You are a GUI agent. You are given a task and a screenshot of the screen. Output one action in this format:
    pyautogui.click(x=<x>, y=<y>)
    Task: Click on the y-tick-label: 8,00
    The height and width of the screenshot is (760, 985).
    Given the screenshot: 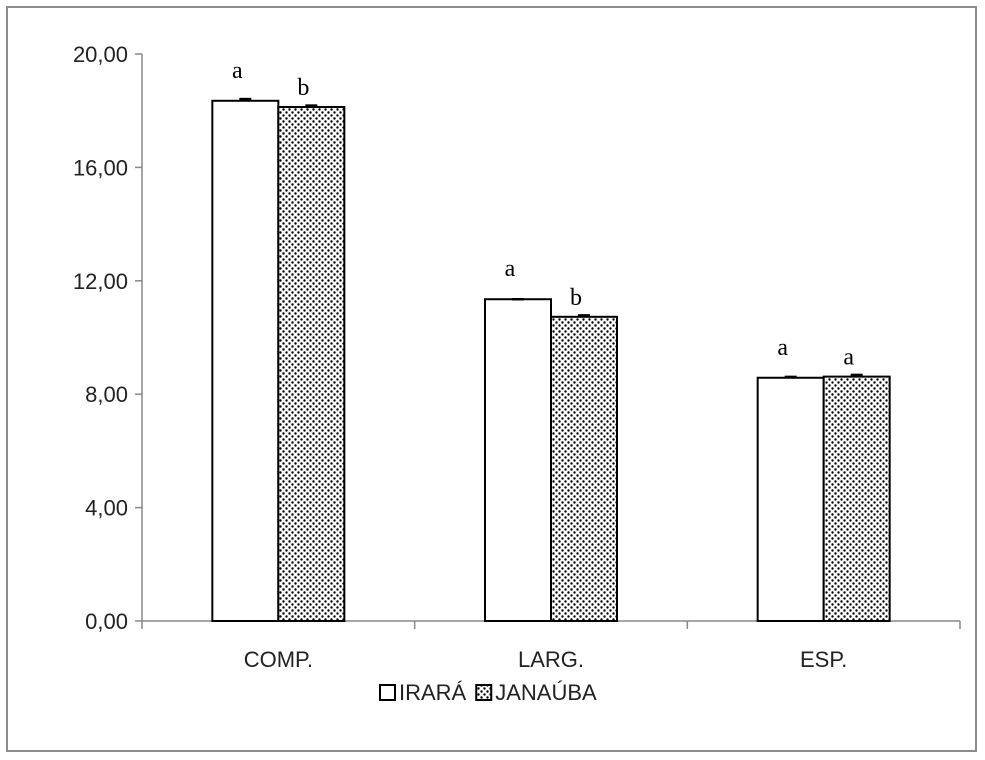 What is the action you would take?
    pyautogui.click(x=106, y=394)
    